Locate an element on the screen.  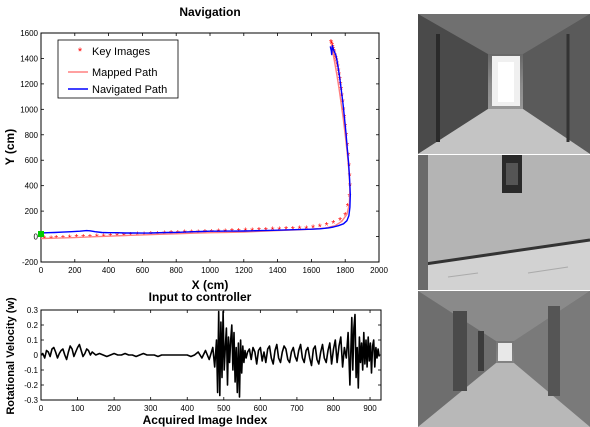
x-tick-label: 1800 is located at coordinates (345, 270).